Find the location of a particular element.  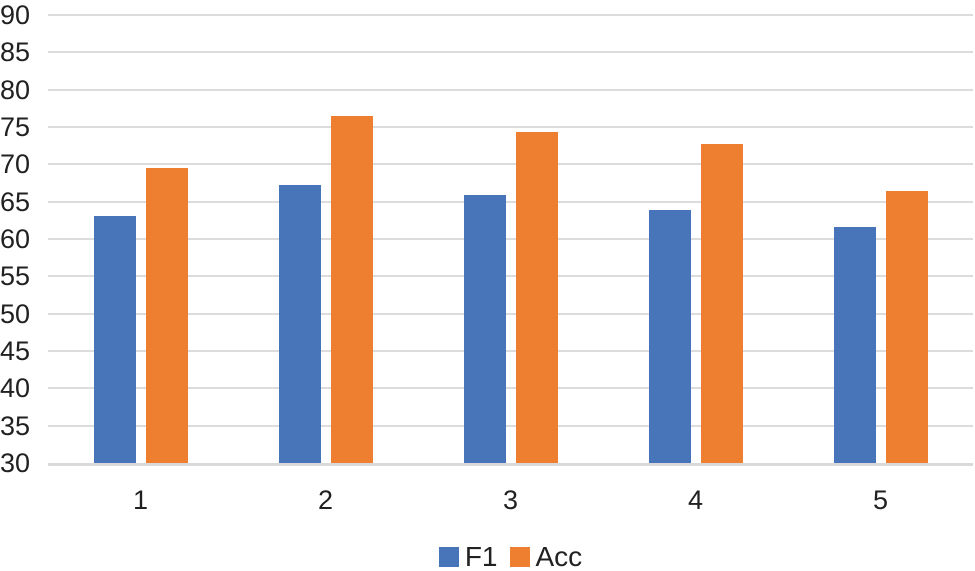

legend-item-acc: Acc is located at coordinates (546, 556).